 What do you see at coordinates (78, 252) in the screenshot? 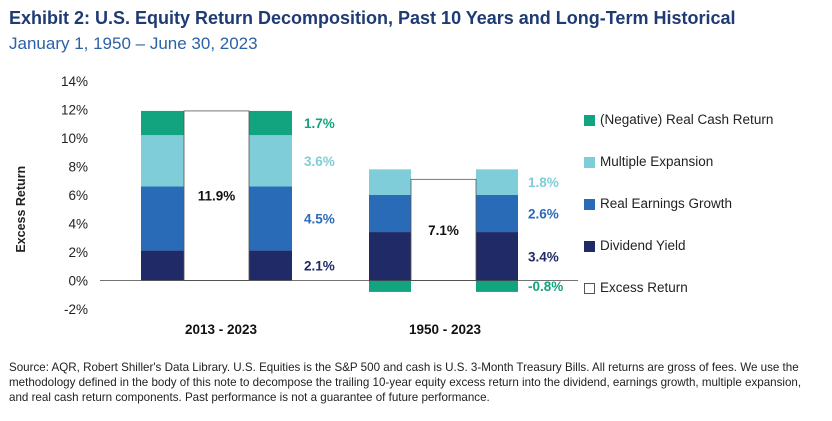
I see `y-tick-label: 2%` at bounding box center [78, 252].